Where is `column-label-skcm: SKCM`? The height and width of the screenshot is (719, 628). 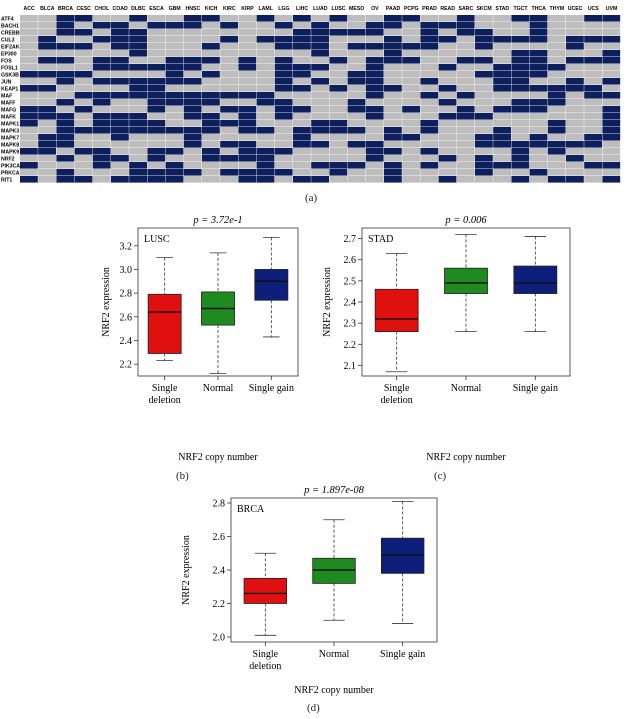
column-label-skcm: SKCM is located at coordinates (483, 9).